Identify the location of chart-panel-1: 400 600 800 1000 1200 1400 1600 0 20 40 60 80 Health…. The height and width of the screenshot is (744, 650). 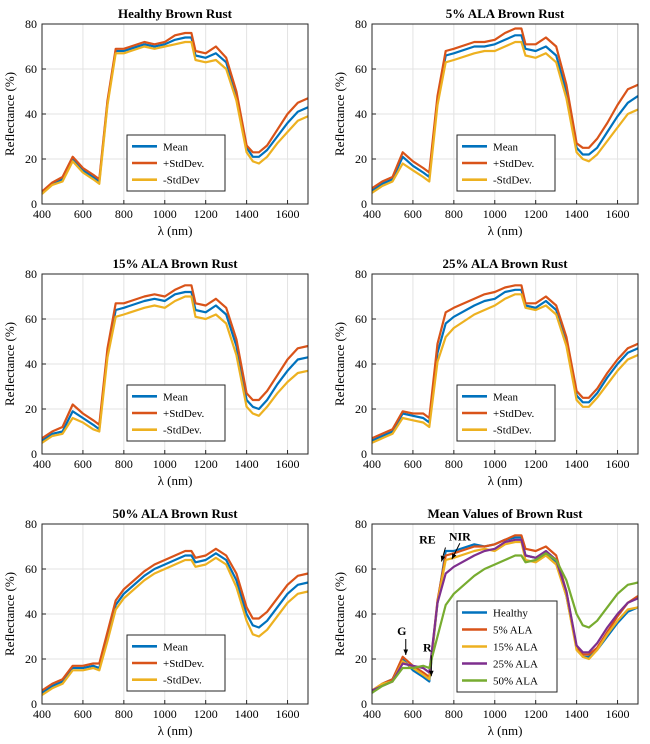
(155, 122).